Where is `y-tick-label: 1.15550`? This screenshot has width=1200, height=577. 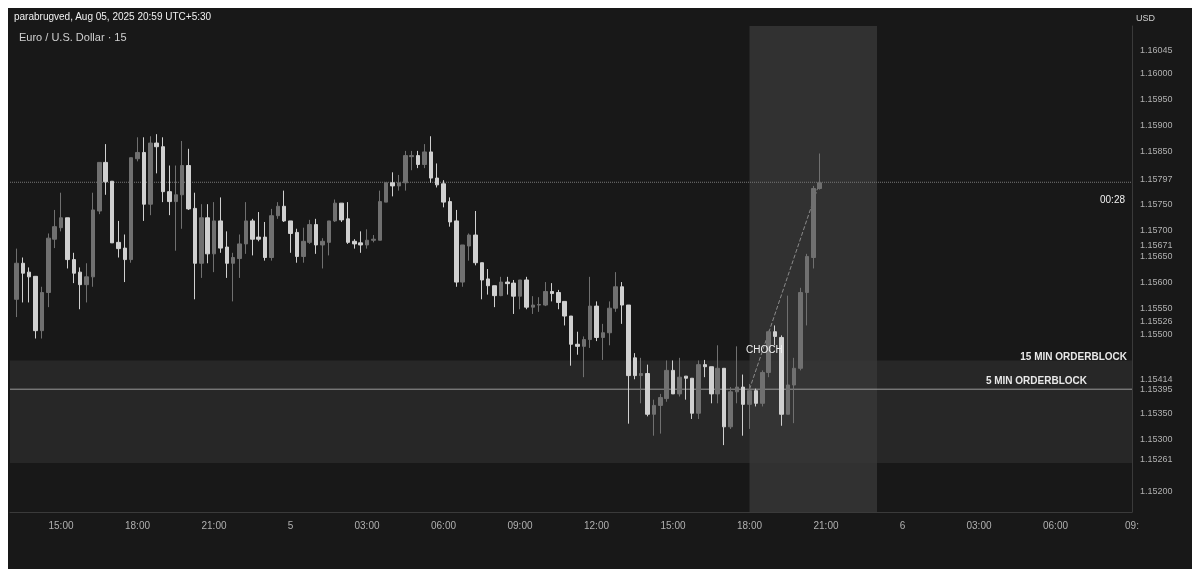 y-tick-label: 1.15550 is located at coordinates (1156, 308).